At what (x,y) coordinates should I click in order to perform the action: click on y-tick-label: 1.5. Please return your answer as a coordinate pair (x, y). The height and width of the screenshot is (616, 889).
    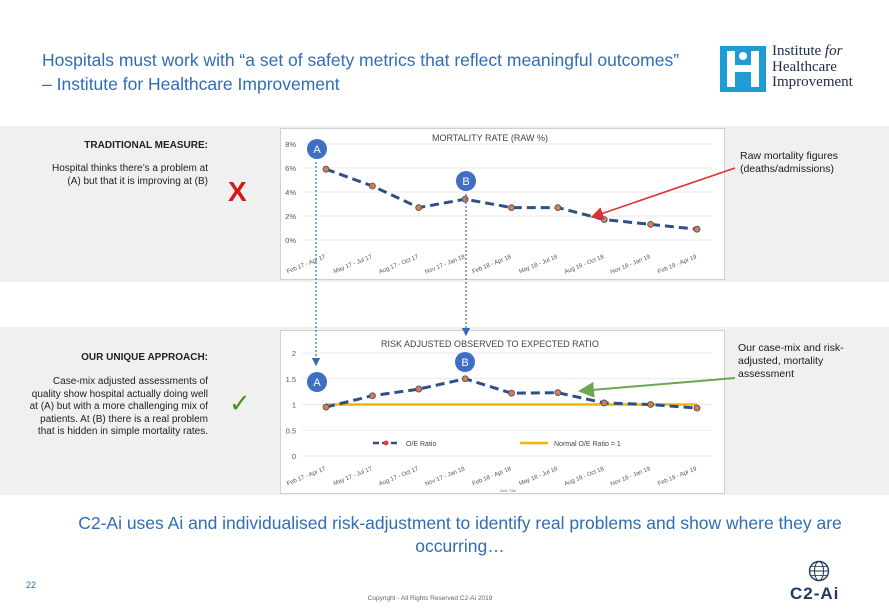
    Looking at the image, I should click on (291, 379).